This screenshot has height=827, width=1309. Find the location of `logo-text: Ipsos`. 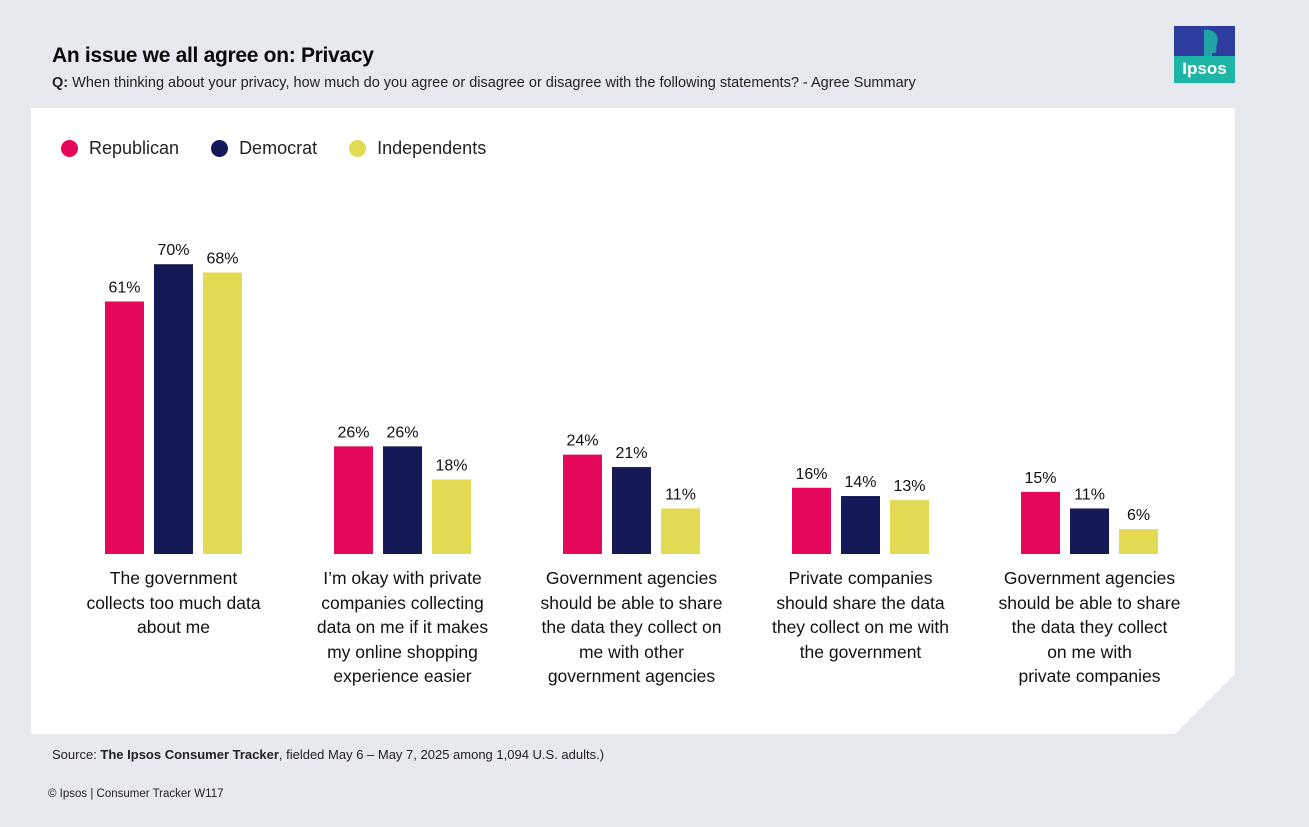

logo-text: Ipsos is located at coordinates (1204, 68).